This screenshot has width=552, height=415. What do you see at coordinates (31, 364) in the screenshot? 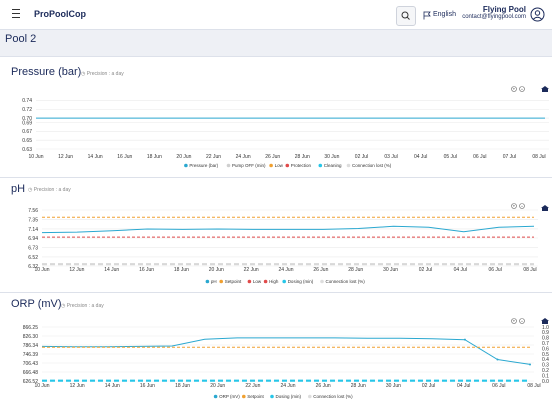
I see `y-tick-label: 706.43` at bounding box center [31, 364].